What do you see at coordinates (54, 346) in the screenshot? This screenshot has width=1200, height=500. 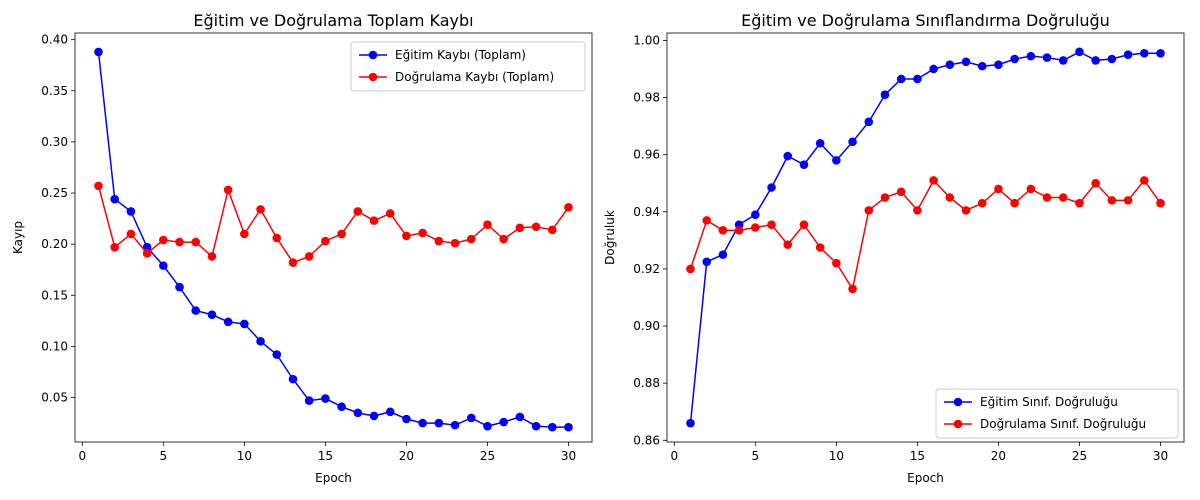 I see `y-tick-label: 0.10` at bounding box center [54, 346].